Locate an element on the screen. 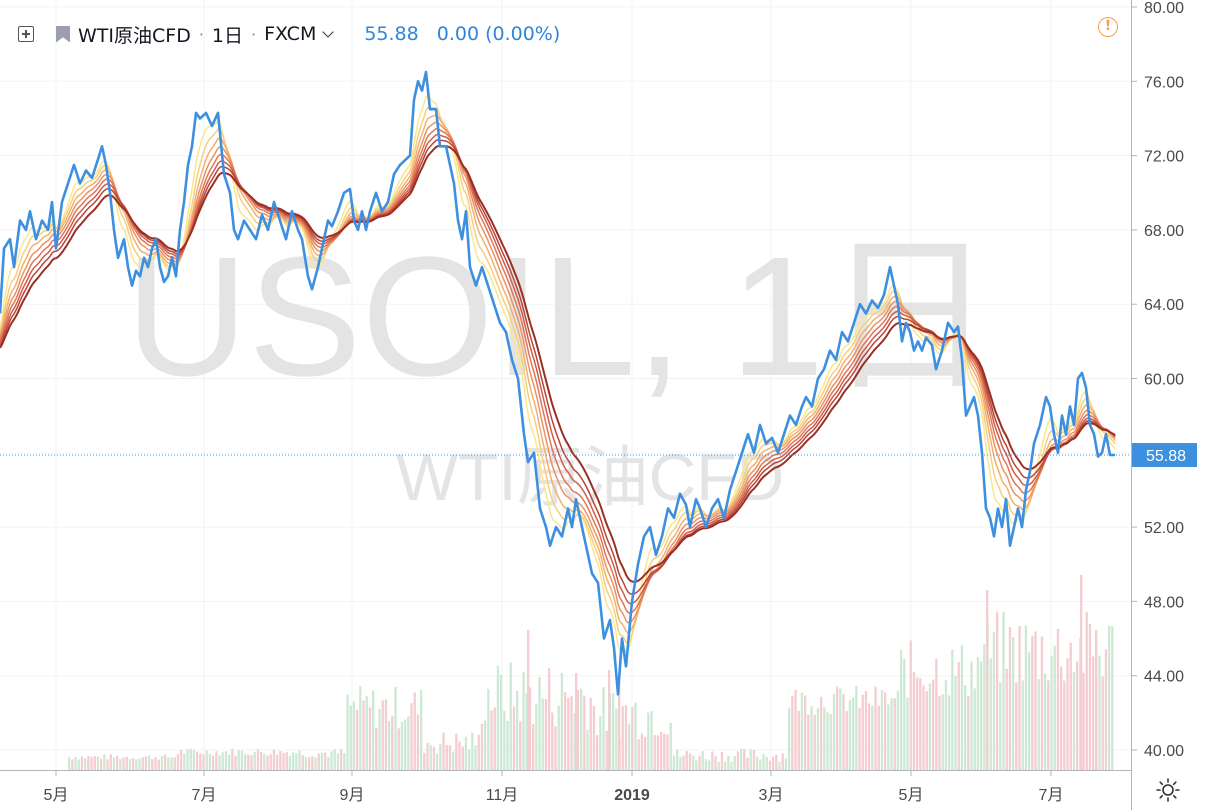  symbol-name: WTI原油CFD is located at coordinates (134, 35).